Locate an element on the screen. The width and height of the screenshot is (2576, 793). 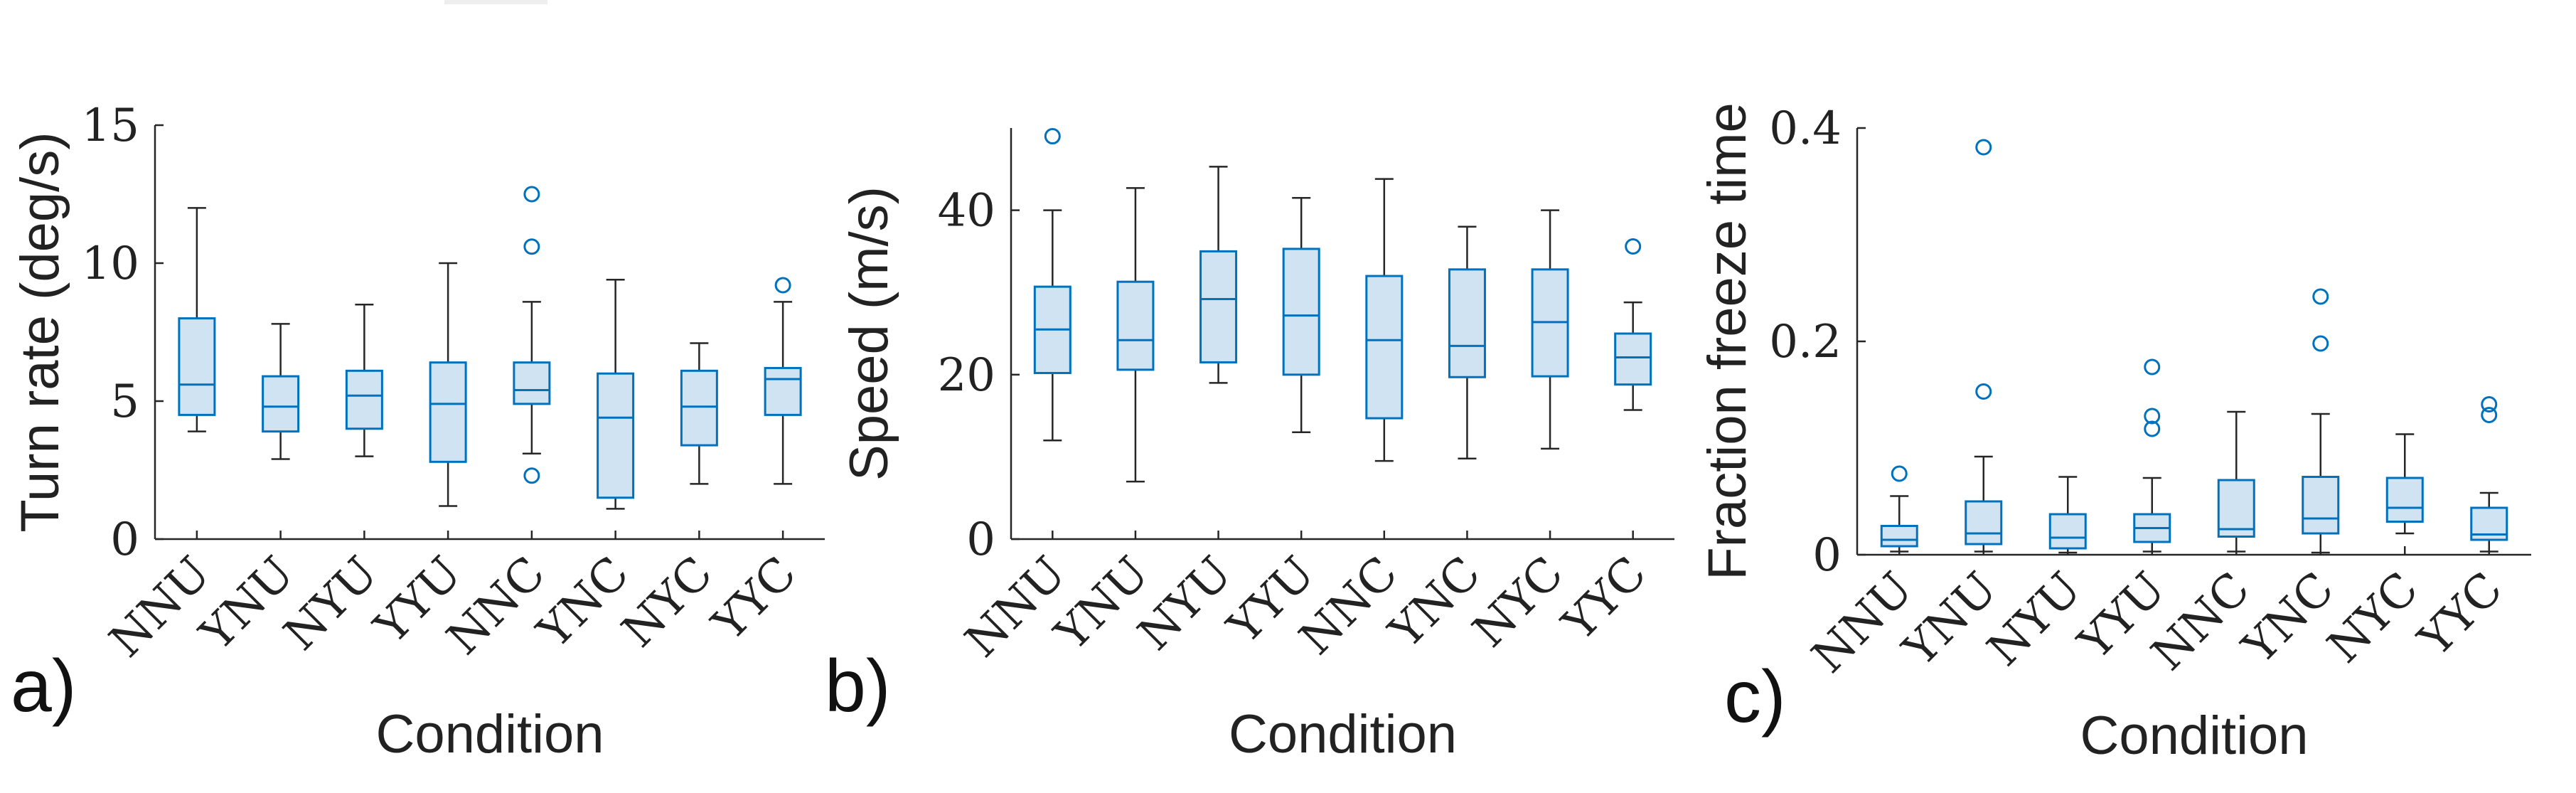
y-axis-title: Speed (m/s) is located at coordinates (869, 333).